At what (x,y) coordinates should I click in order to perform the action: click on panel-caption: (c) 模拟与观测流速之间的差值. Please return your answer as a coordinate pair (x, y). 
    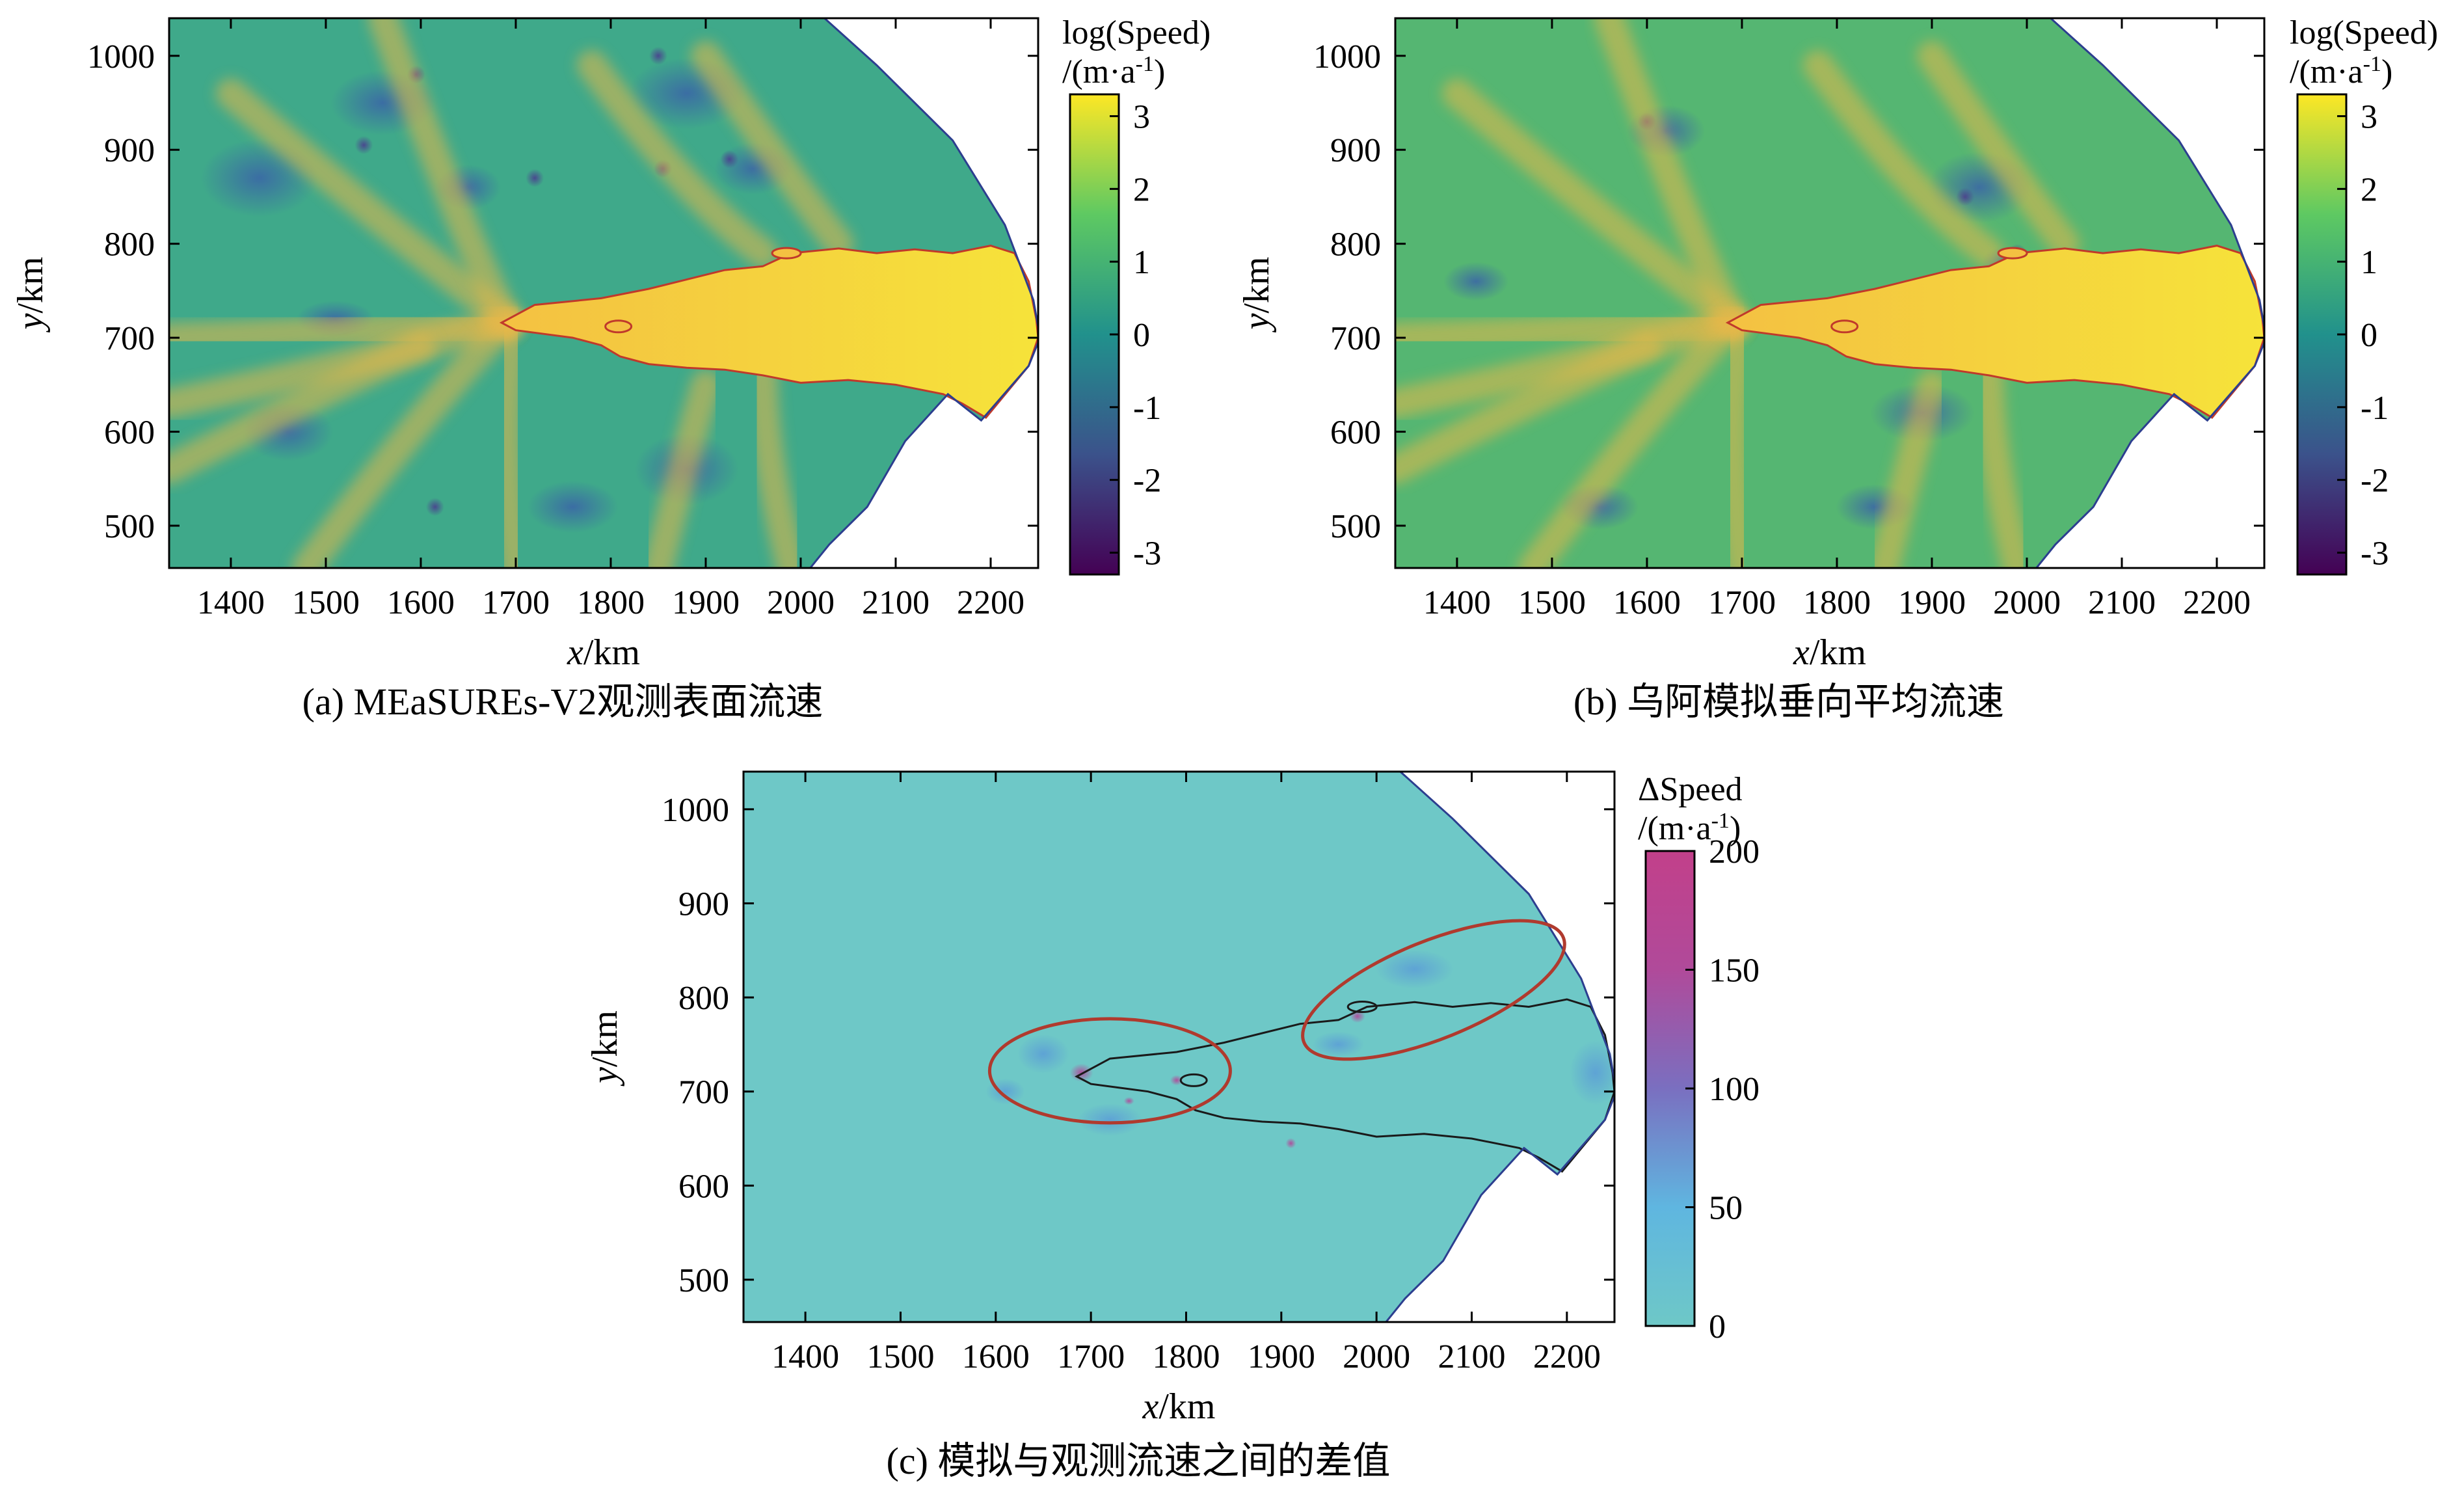
    Looking at the image, I should click on (1139, 1461).